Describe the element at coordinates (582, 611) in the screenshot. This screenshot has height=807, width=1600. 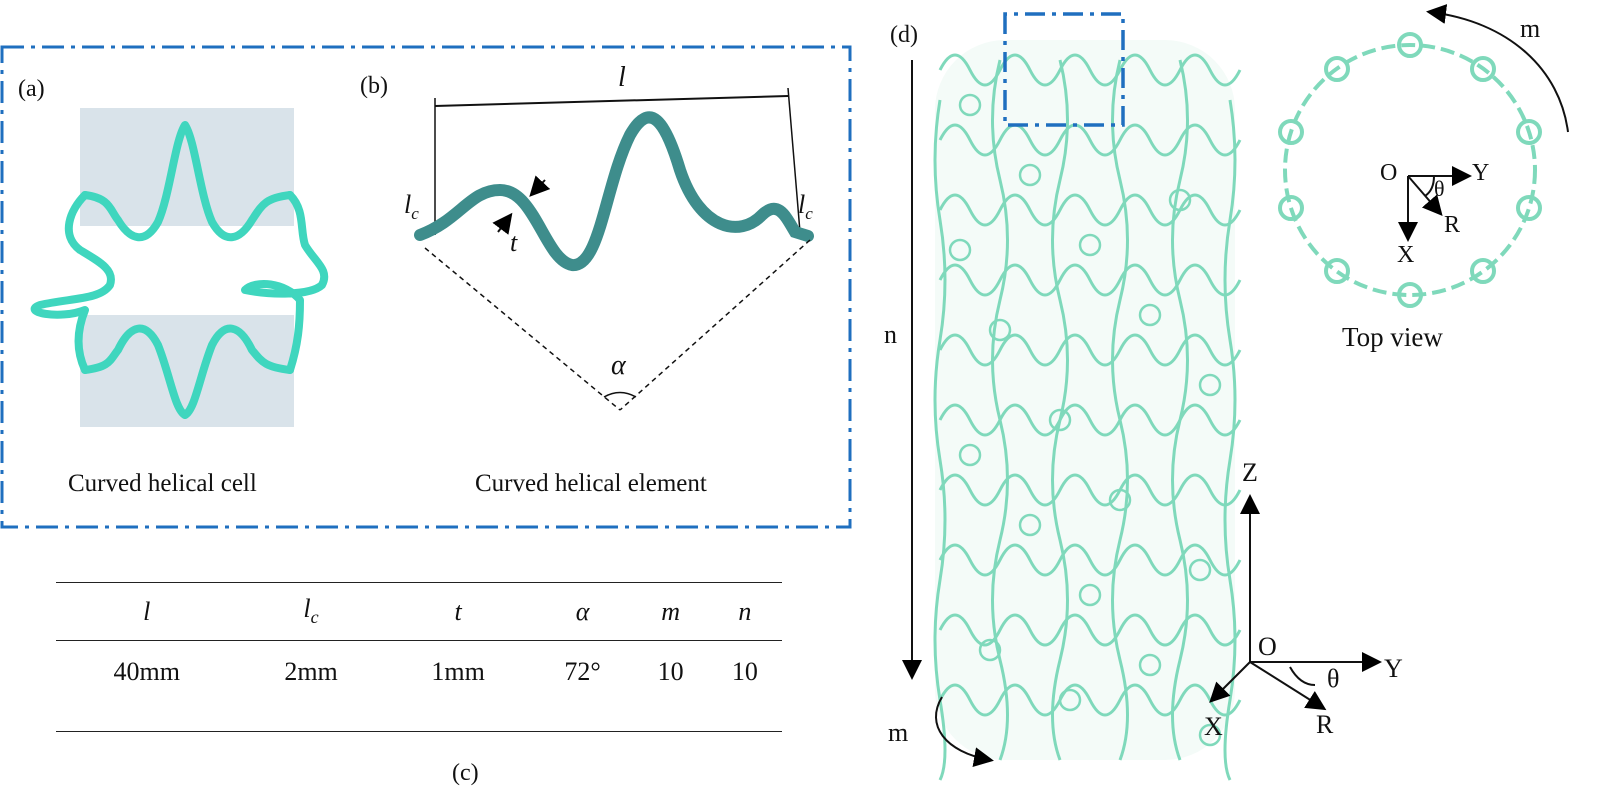
I see `header-alpha: α` at that location.